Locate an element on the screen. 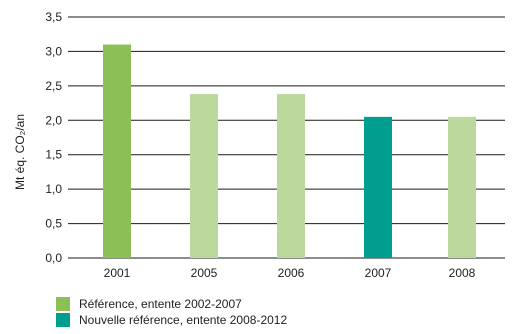 This screenshot has width=515, height=334. y-axis-label: Mt éq. CO₂/an is located at coordinates (20, 152).